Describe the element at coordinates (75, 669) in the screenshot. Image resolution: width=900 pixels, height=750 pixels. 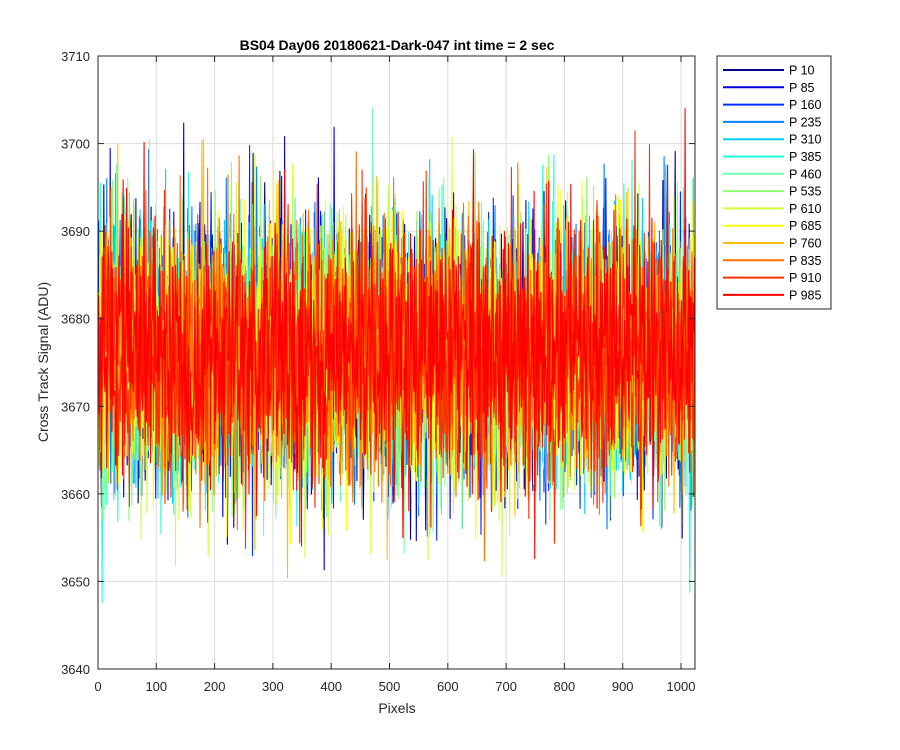
I see `y-tick-label: 3640` at that location.